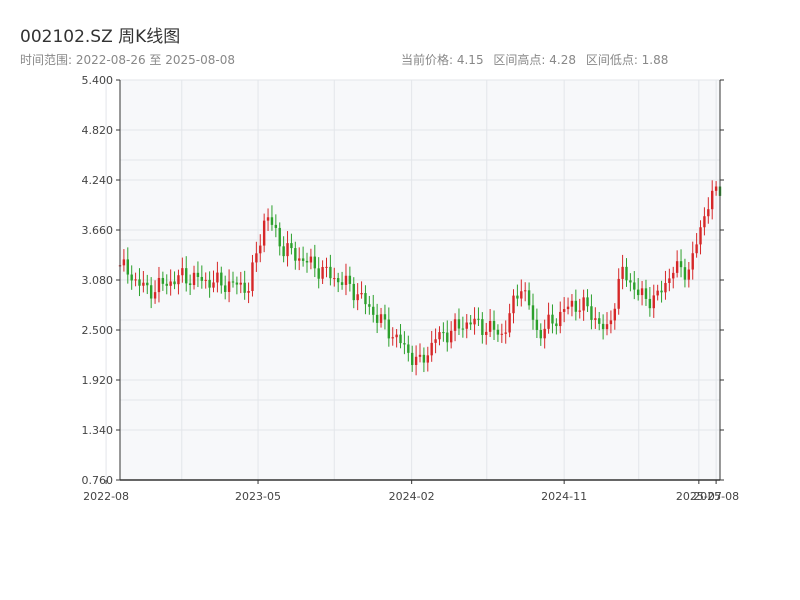 This screenshot has height=600, width=800. Describe the element at coordinates (534, 60) in the screenshot. I see `period-high: 区间高点: 4.28` at that location.